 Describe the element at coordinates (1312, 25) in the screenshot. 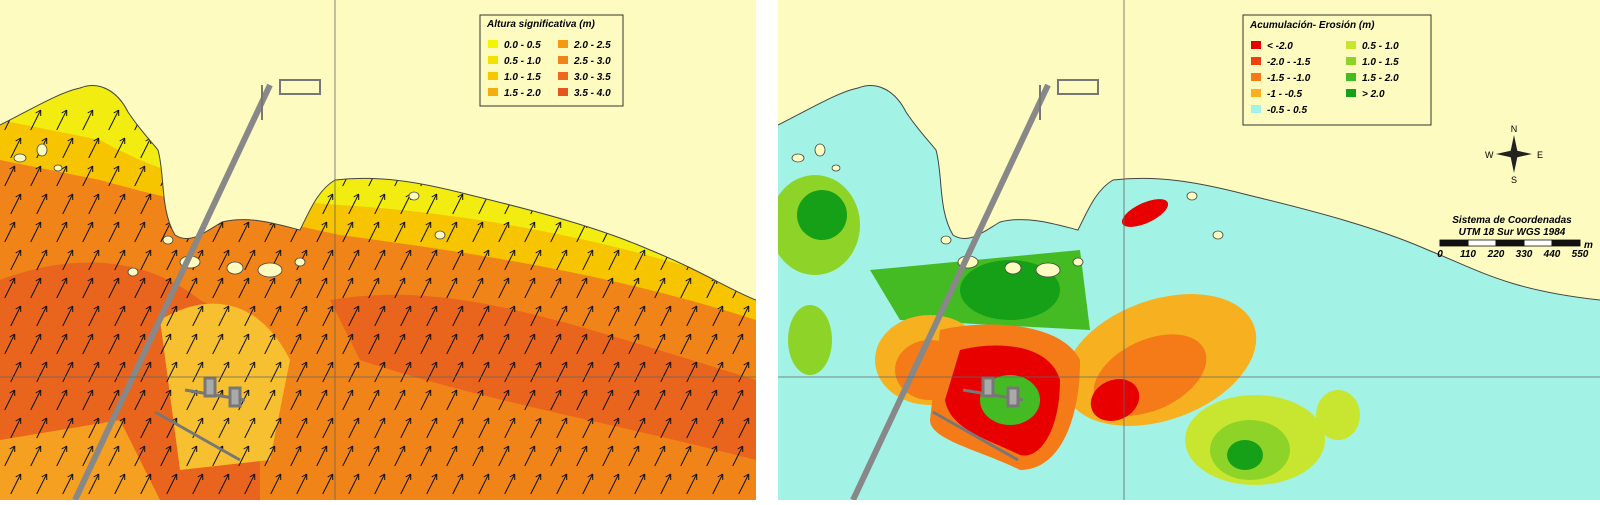

I see `legend-title: Acumulación- Erosión (m)` at that location.